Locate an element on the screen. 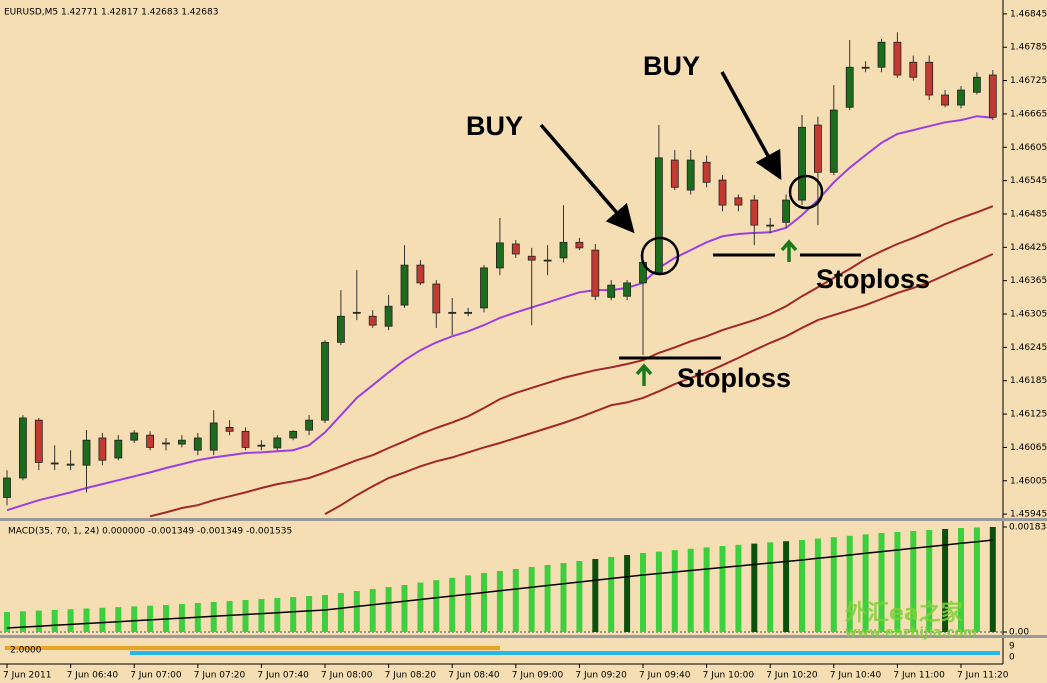  y-tick-label: 1.46845 is located at coordinates (1028, 14).